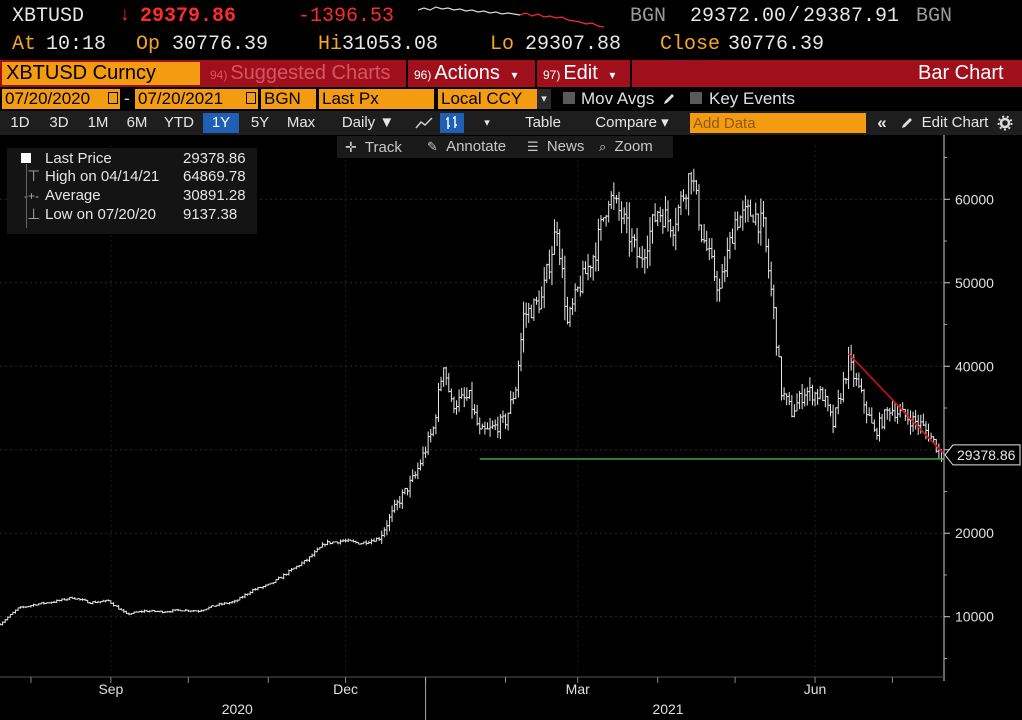 The height and width of the screenshot is (720, 1022). What do you see at coordinates (288, 99) in the screenshot?
I see `source-field: BGN` at bounding box center [288, 99].